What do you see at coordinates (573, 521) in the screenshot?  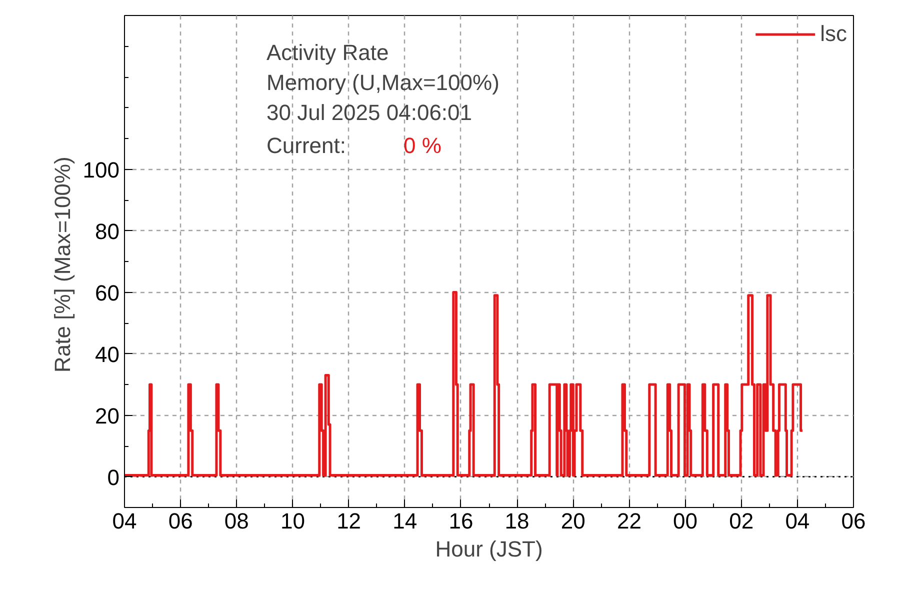 I see `x-tick-label: 20` at bounding box center [573, 521].